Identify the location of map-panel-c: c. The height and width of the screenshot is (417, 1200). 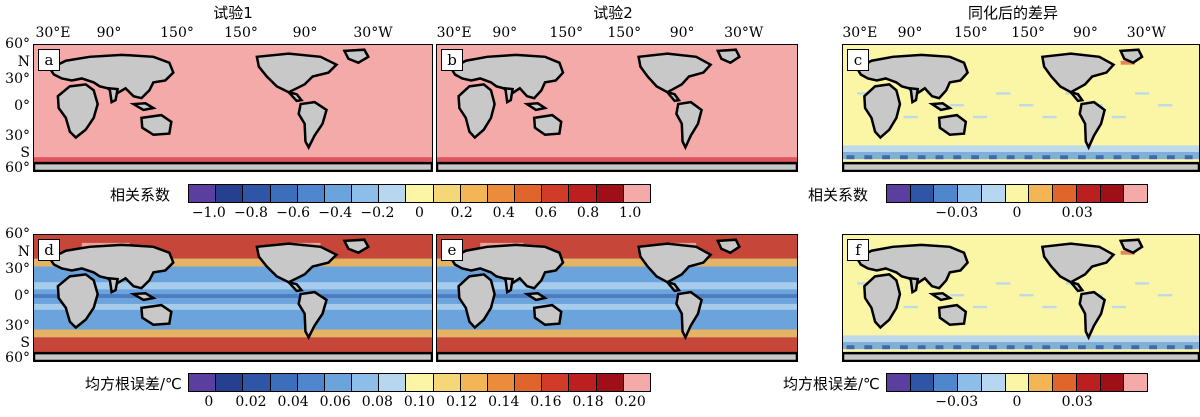
(1021, 108).